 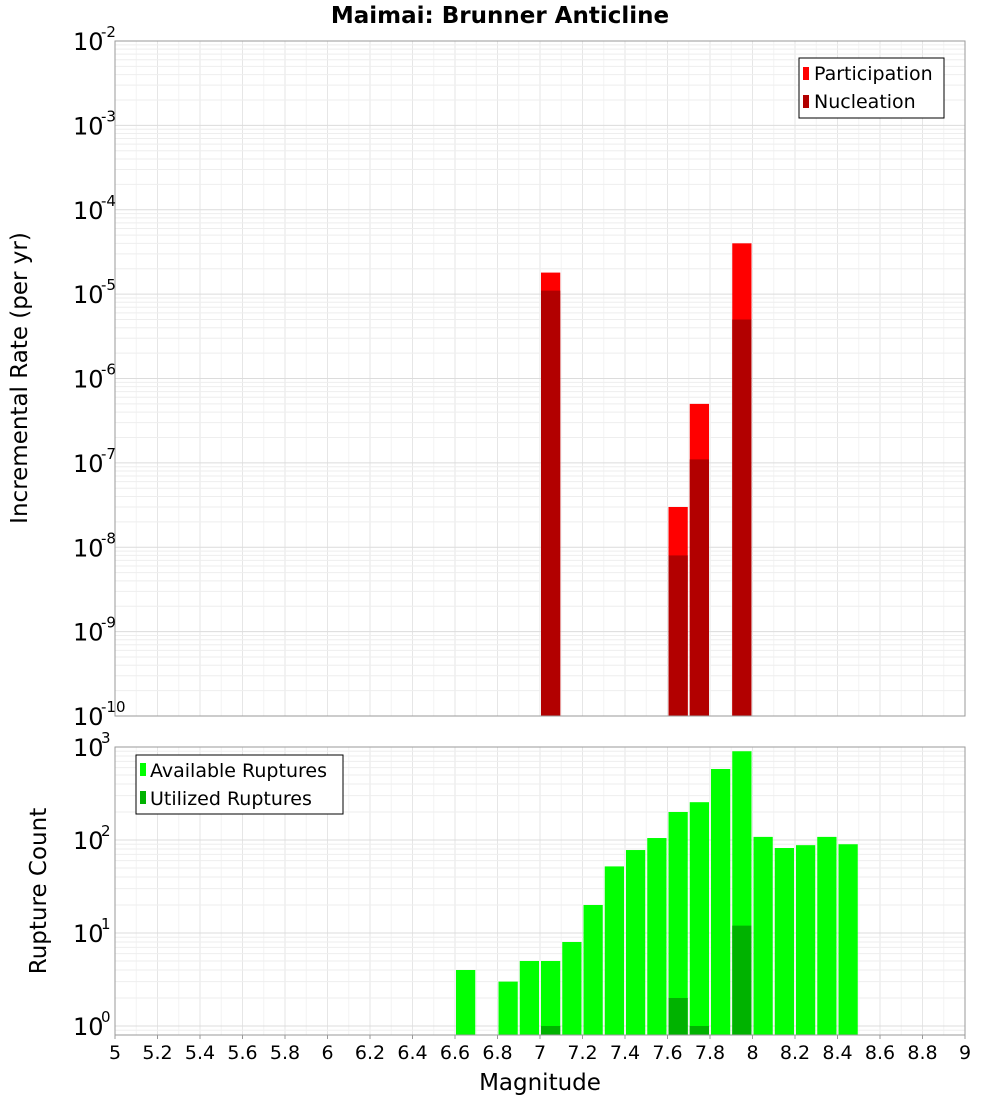 What do you see at coordinates (106, 924) in the screenshot?
I see `bottom-y-tick-exponent: 1` at bounding box center [106, 924].